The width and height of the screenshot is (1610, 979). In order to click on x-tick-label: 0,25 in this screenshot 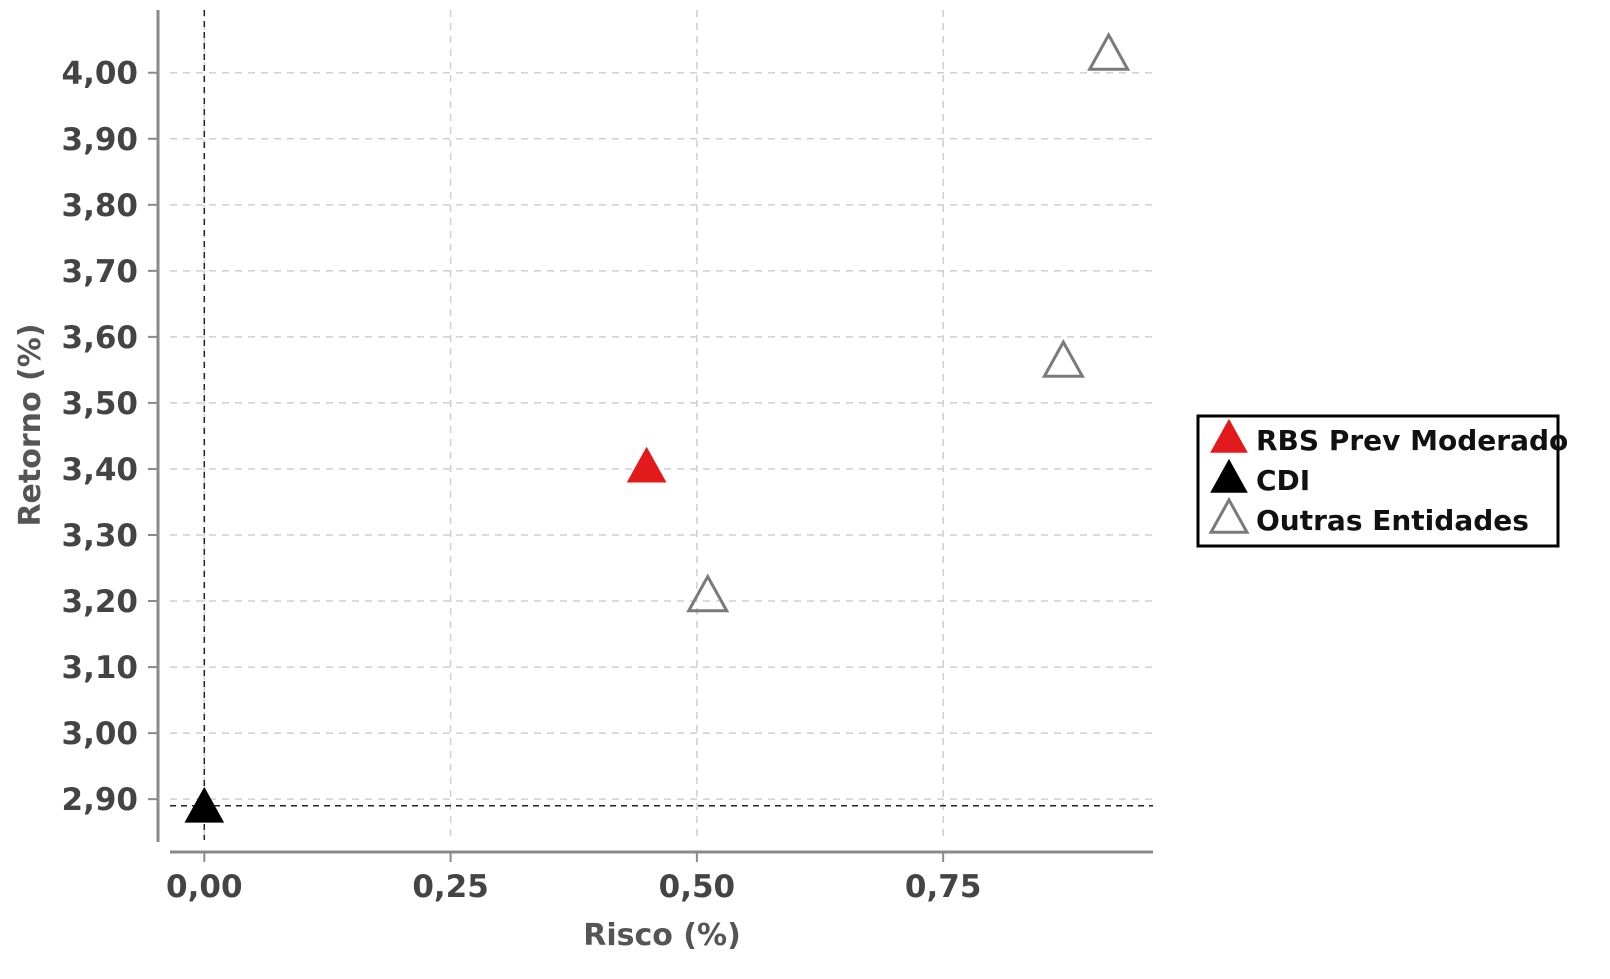, I will do `click(450, 887)`.